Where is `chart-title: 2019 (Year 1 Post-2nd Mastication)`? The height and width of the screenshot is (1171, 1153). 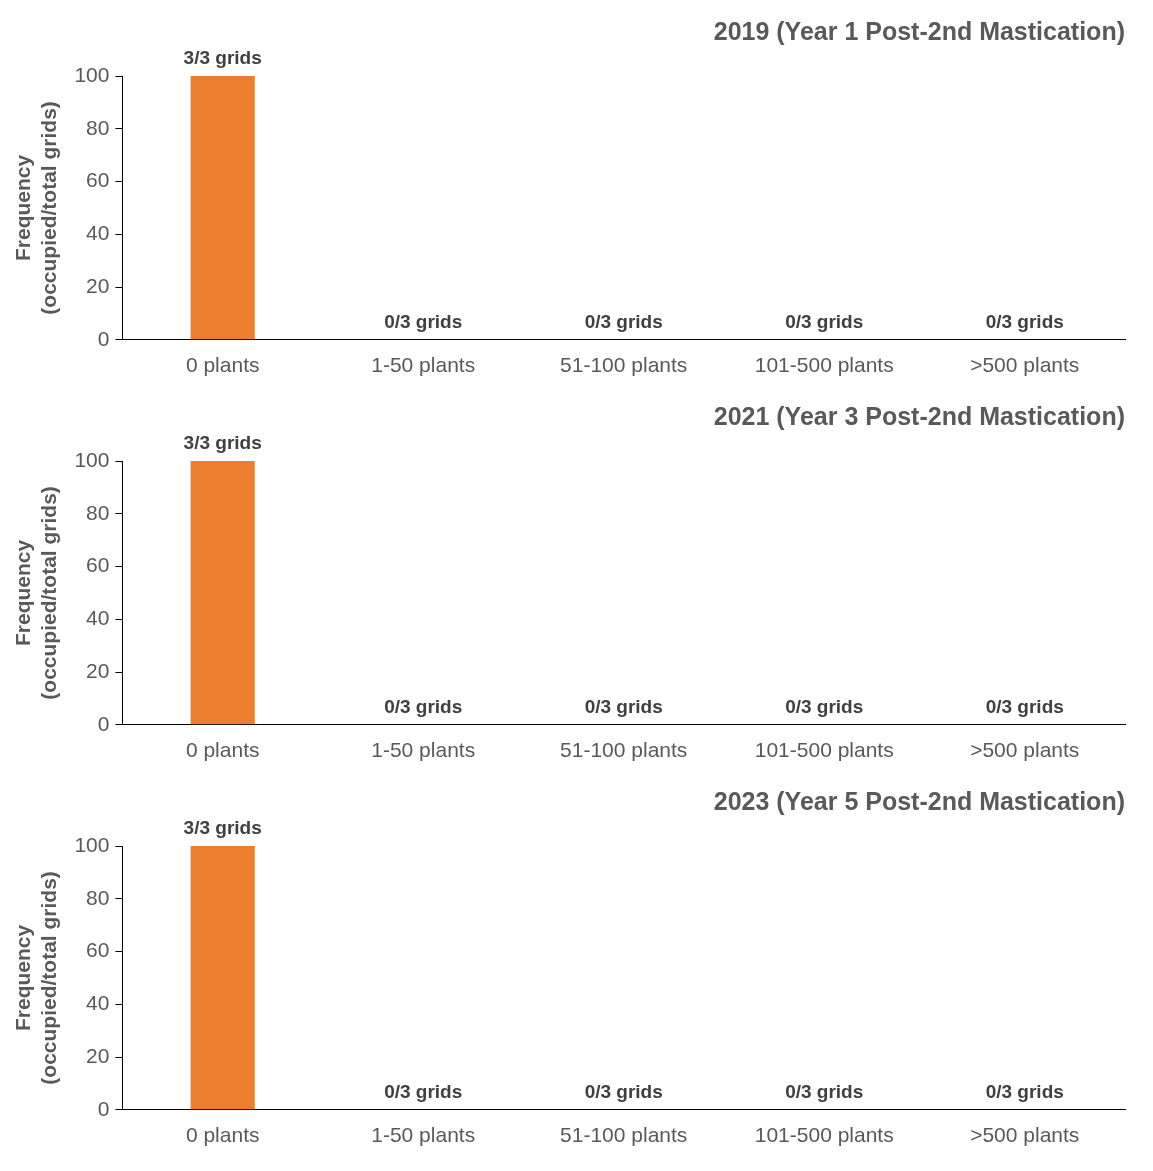
chart-title: 2019 (Year 1 Post-2nd Mastication) is located at coordinates (919, 30).